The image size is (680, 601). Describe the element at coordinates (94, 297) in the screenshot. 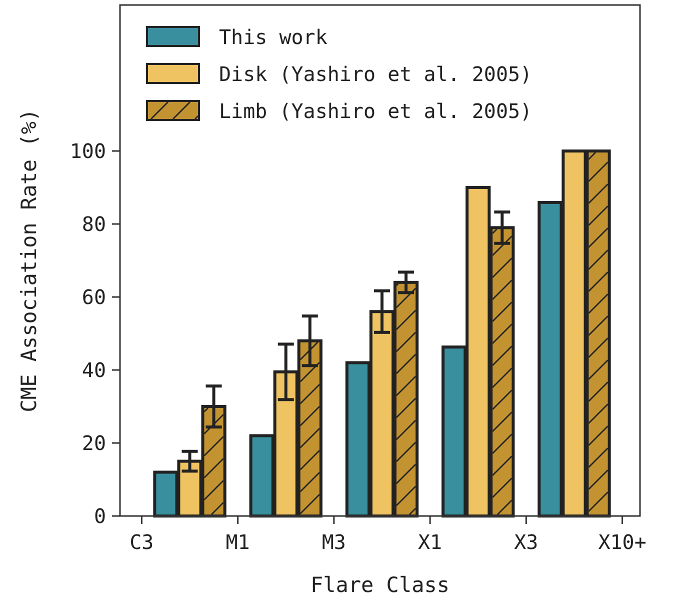

I see `y-tick-label: 60` at that location.